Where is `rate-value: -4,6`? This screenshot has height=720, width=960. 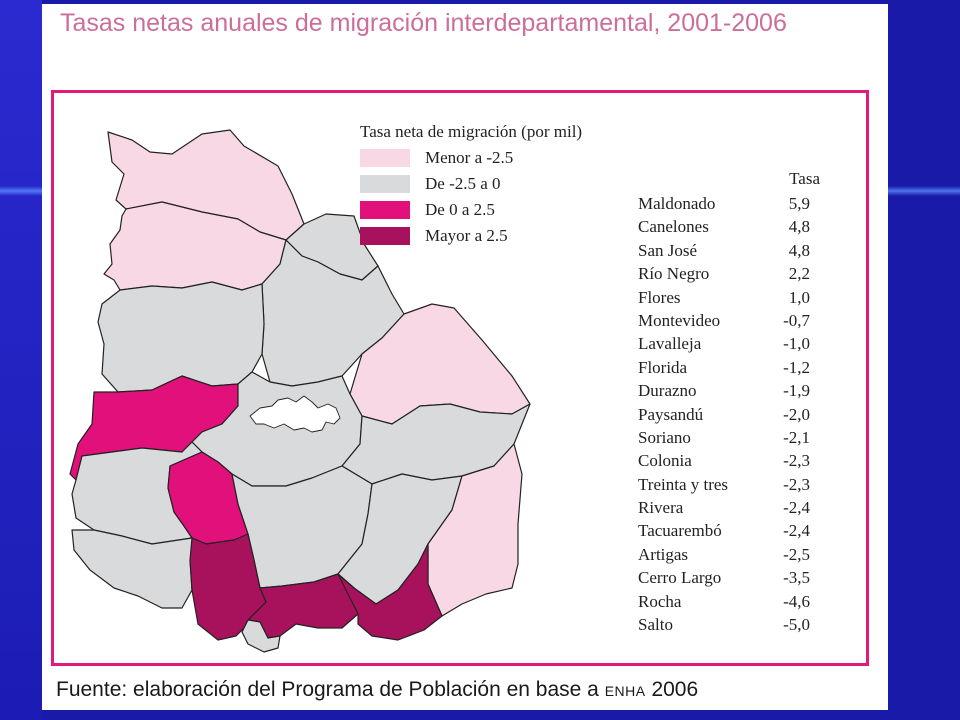 rate-value: -4,6 is located at coordinates (796, 601).